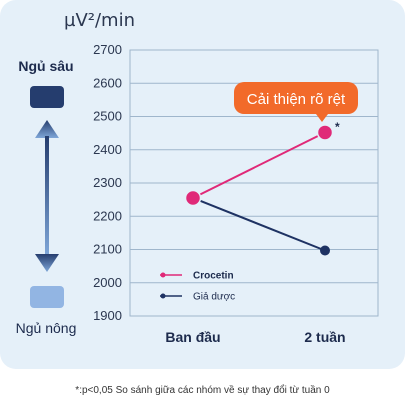  What do you see at coordinates (46, 66) in the screenshot?
I see `deep-sleep-label: Ngủ sâu` at bounding box center [46, 66].